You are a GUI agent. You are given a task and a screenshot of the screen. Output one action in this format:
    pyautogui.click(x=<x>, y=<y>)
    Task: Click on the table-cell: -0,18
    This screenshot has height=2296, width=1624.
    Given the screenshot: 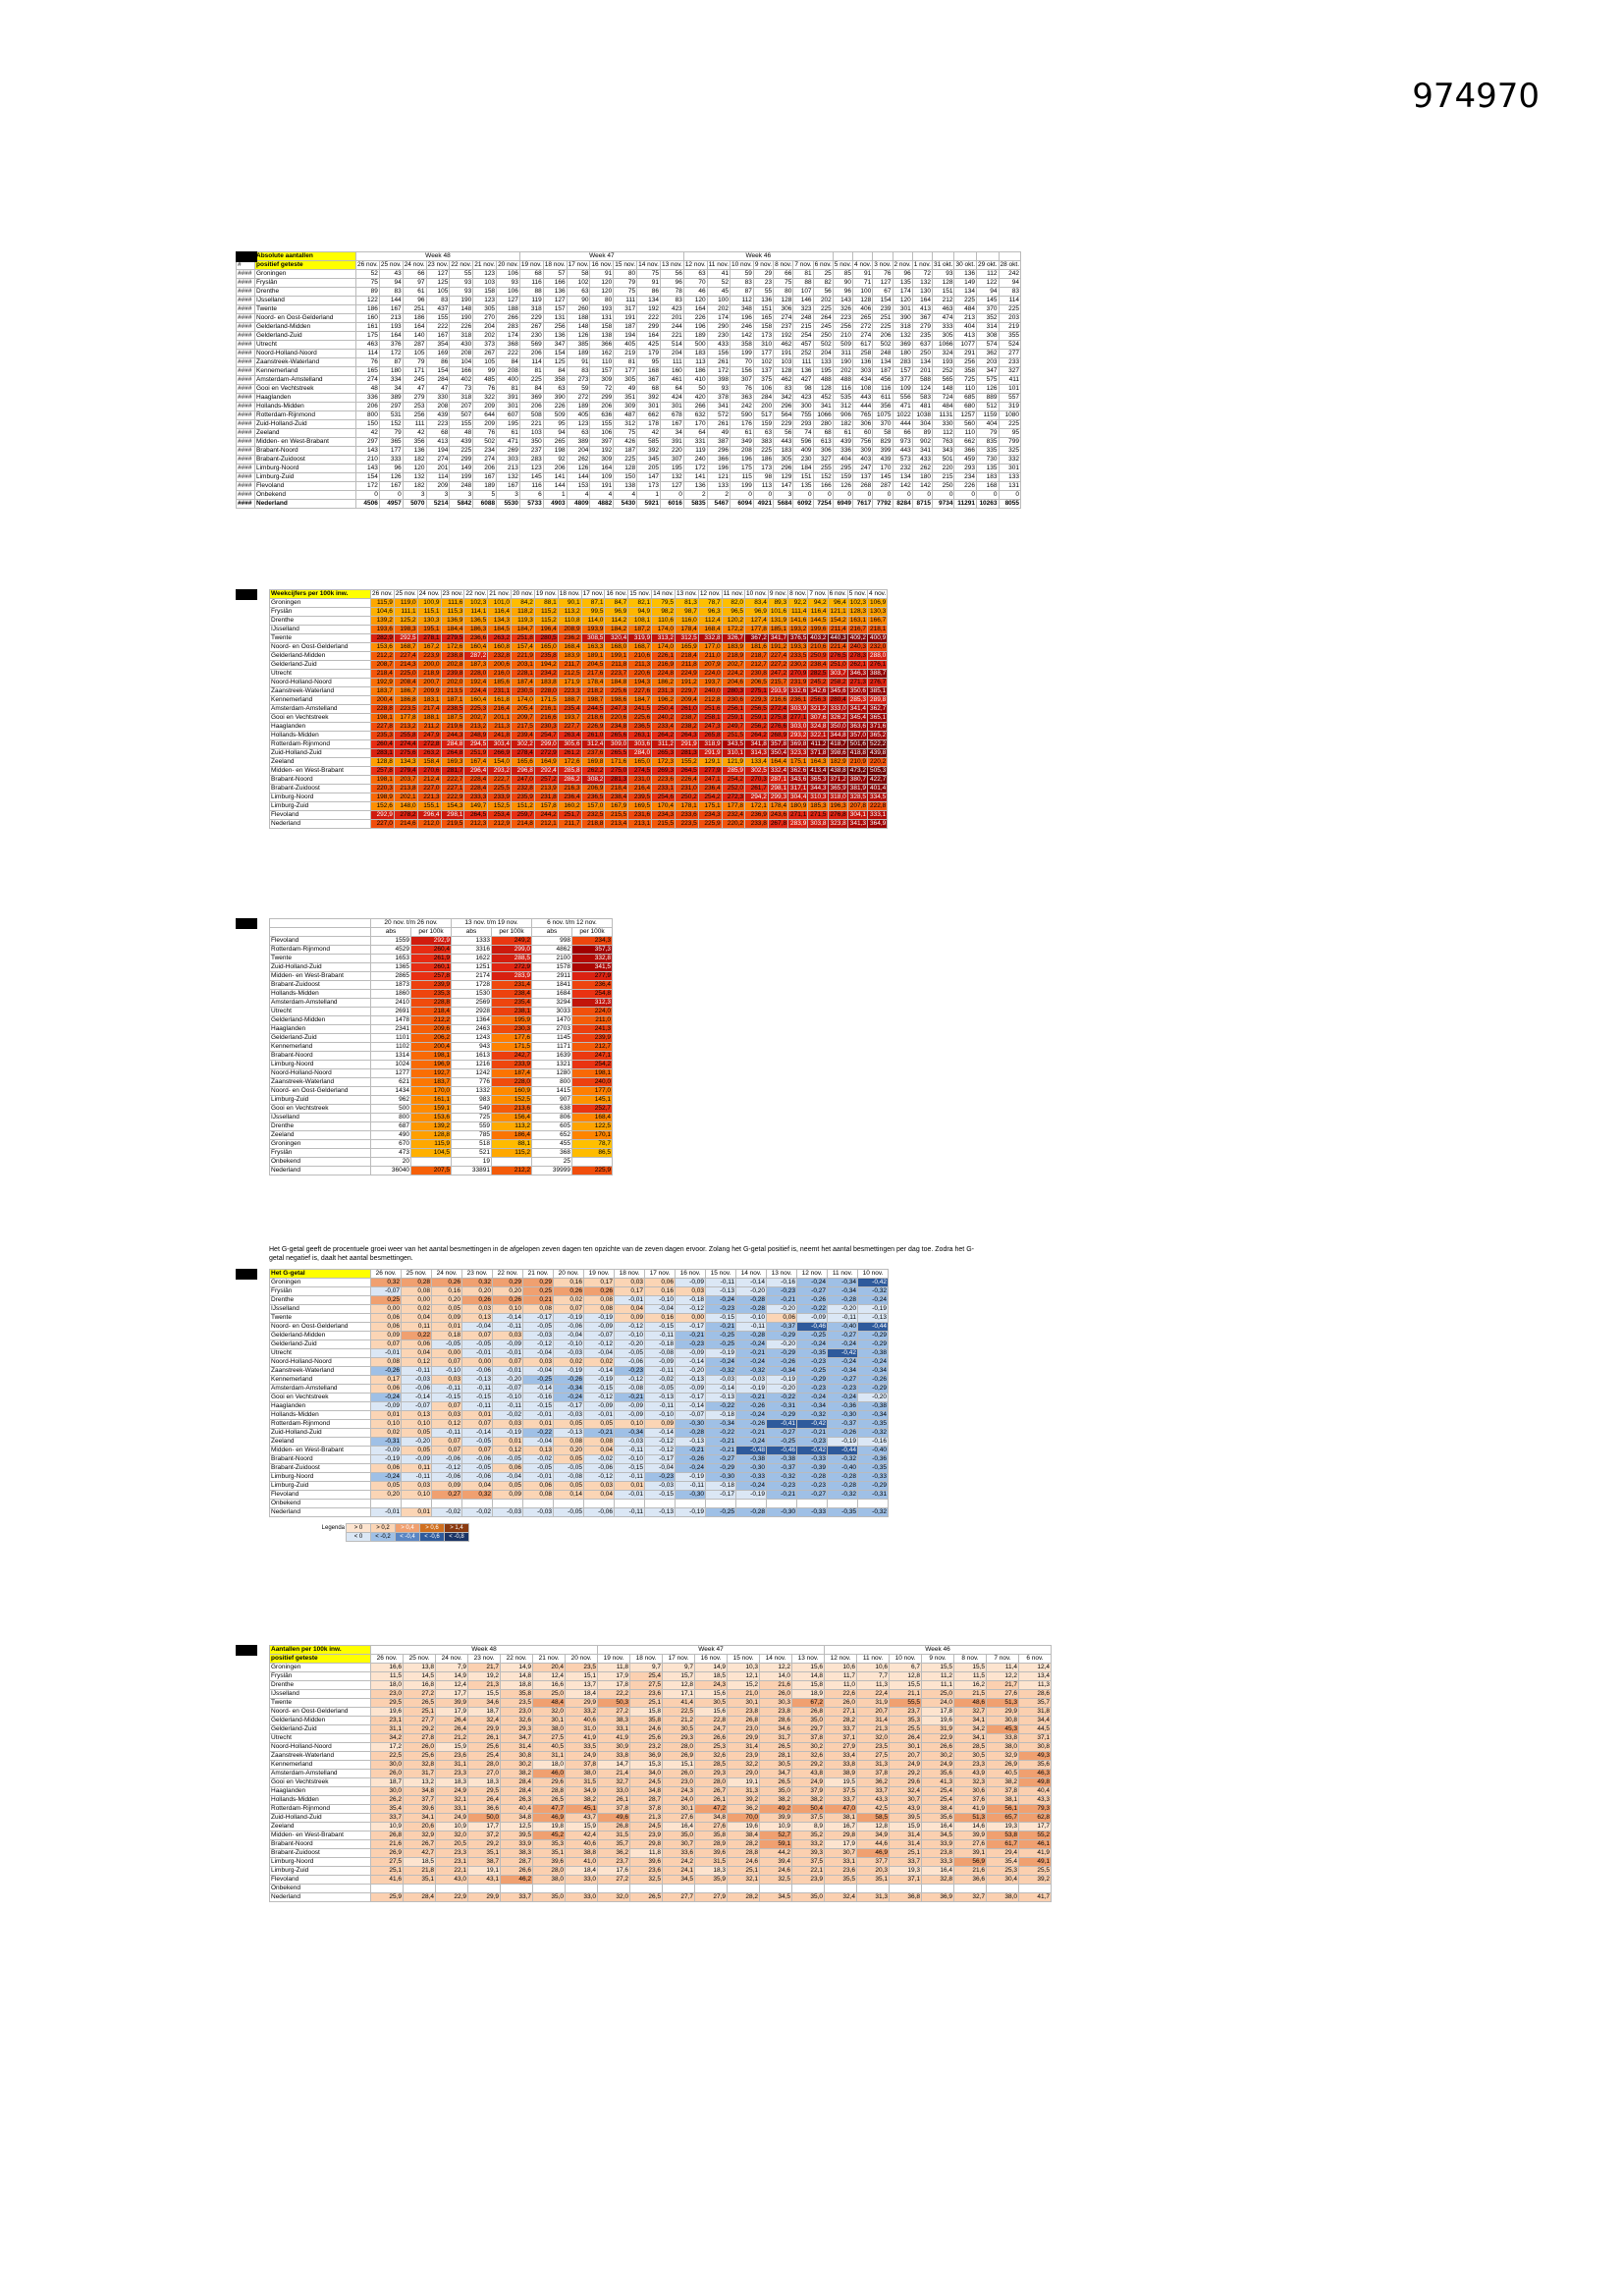 What is the action you would take?
    pyautogui.click(x=720, y=1415)
    